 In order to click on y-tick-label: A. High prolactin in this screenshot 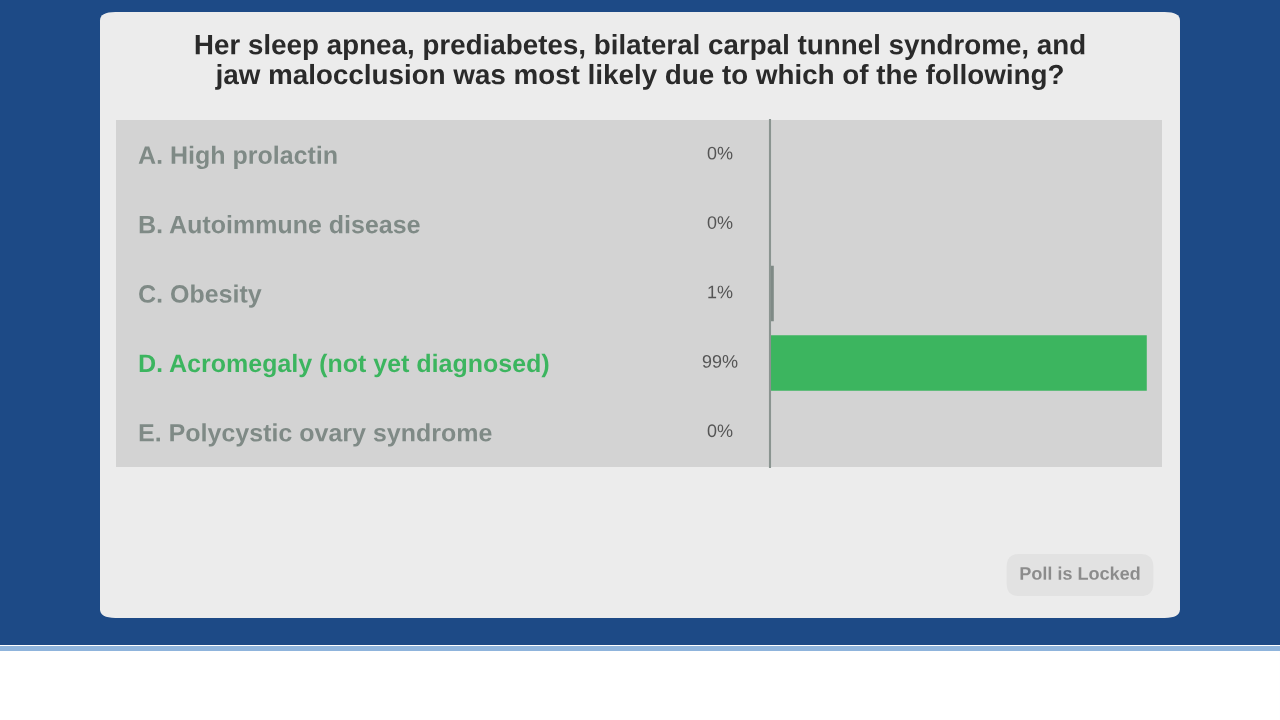, I will do `click(237, 157)`.